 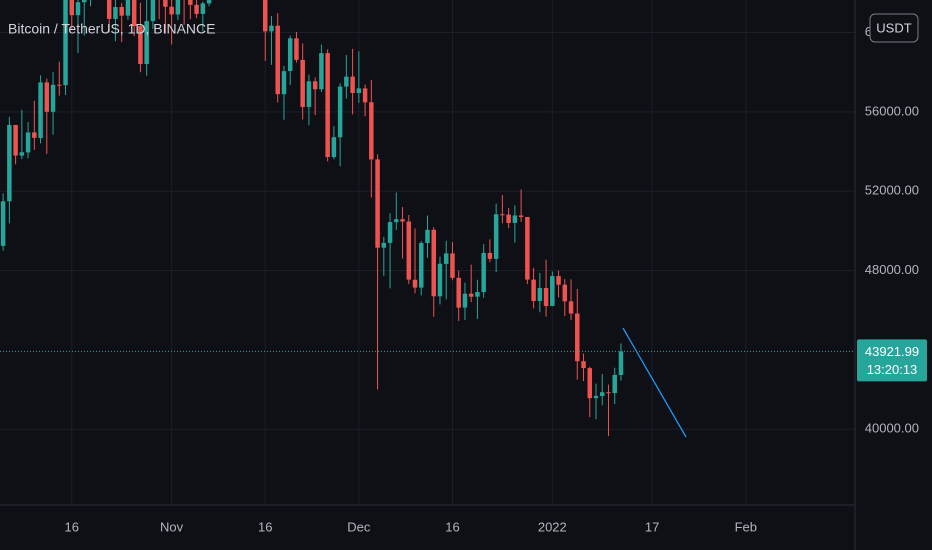 I want to click on x-tick-label: Nov, so click(x=172, y=526).